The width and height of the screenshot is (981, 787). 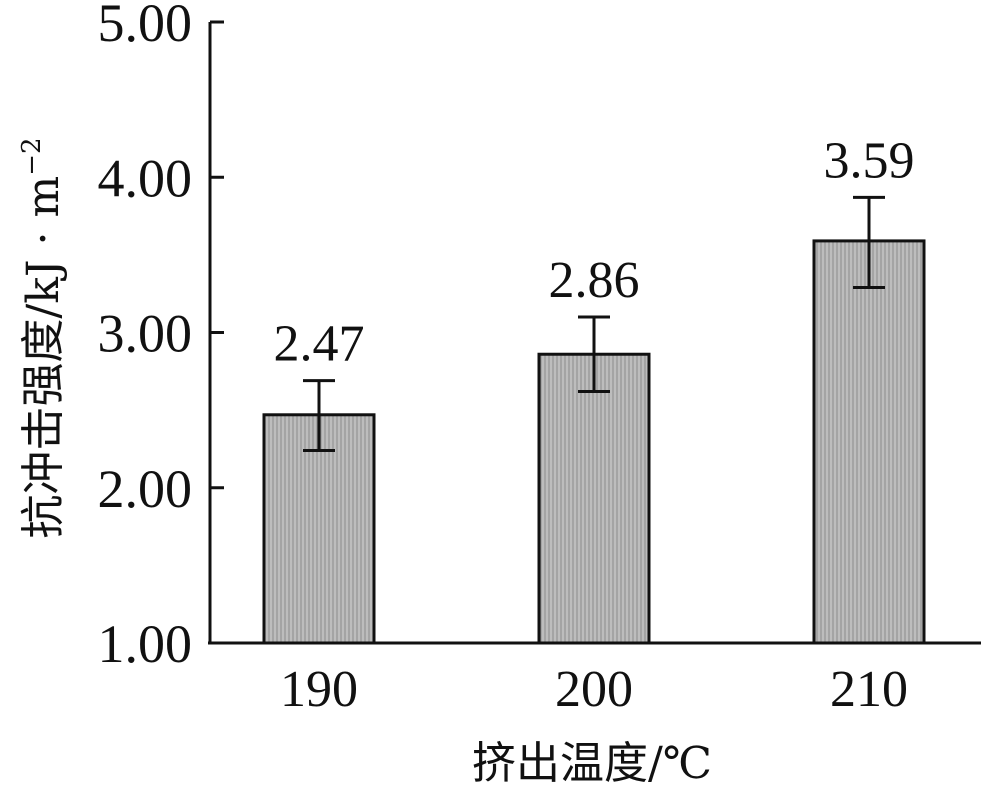 I want to click on y-tick-label-5.00: 5.00, so click(x=145, y=26).